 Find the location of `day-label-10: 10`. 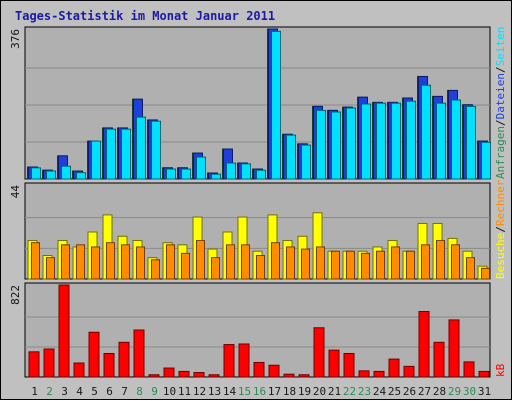

day-label-10: 10 is located at coordinates (169, 391).